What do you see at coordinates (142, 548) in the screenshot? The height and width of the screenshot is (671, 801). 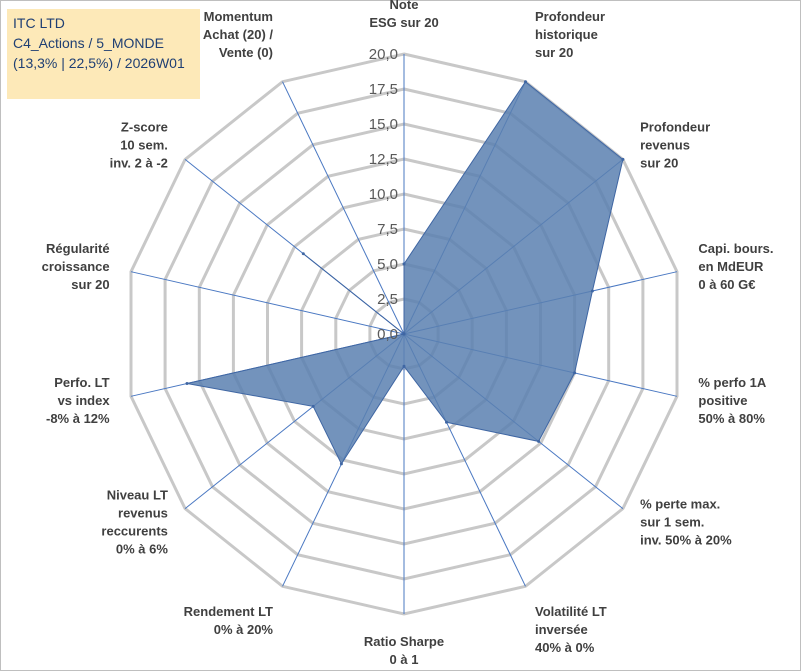 I see `axis-label-line: 0% à 6%` at bounding box center [142, 548].